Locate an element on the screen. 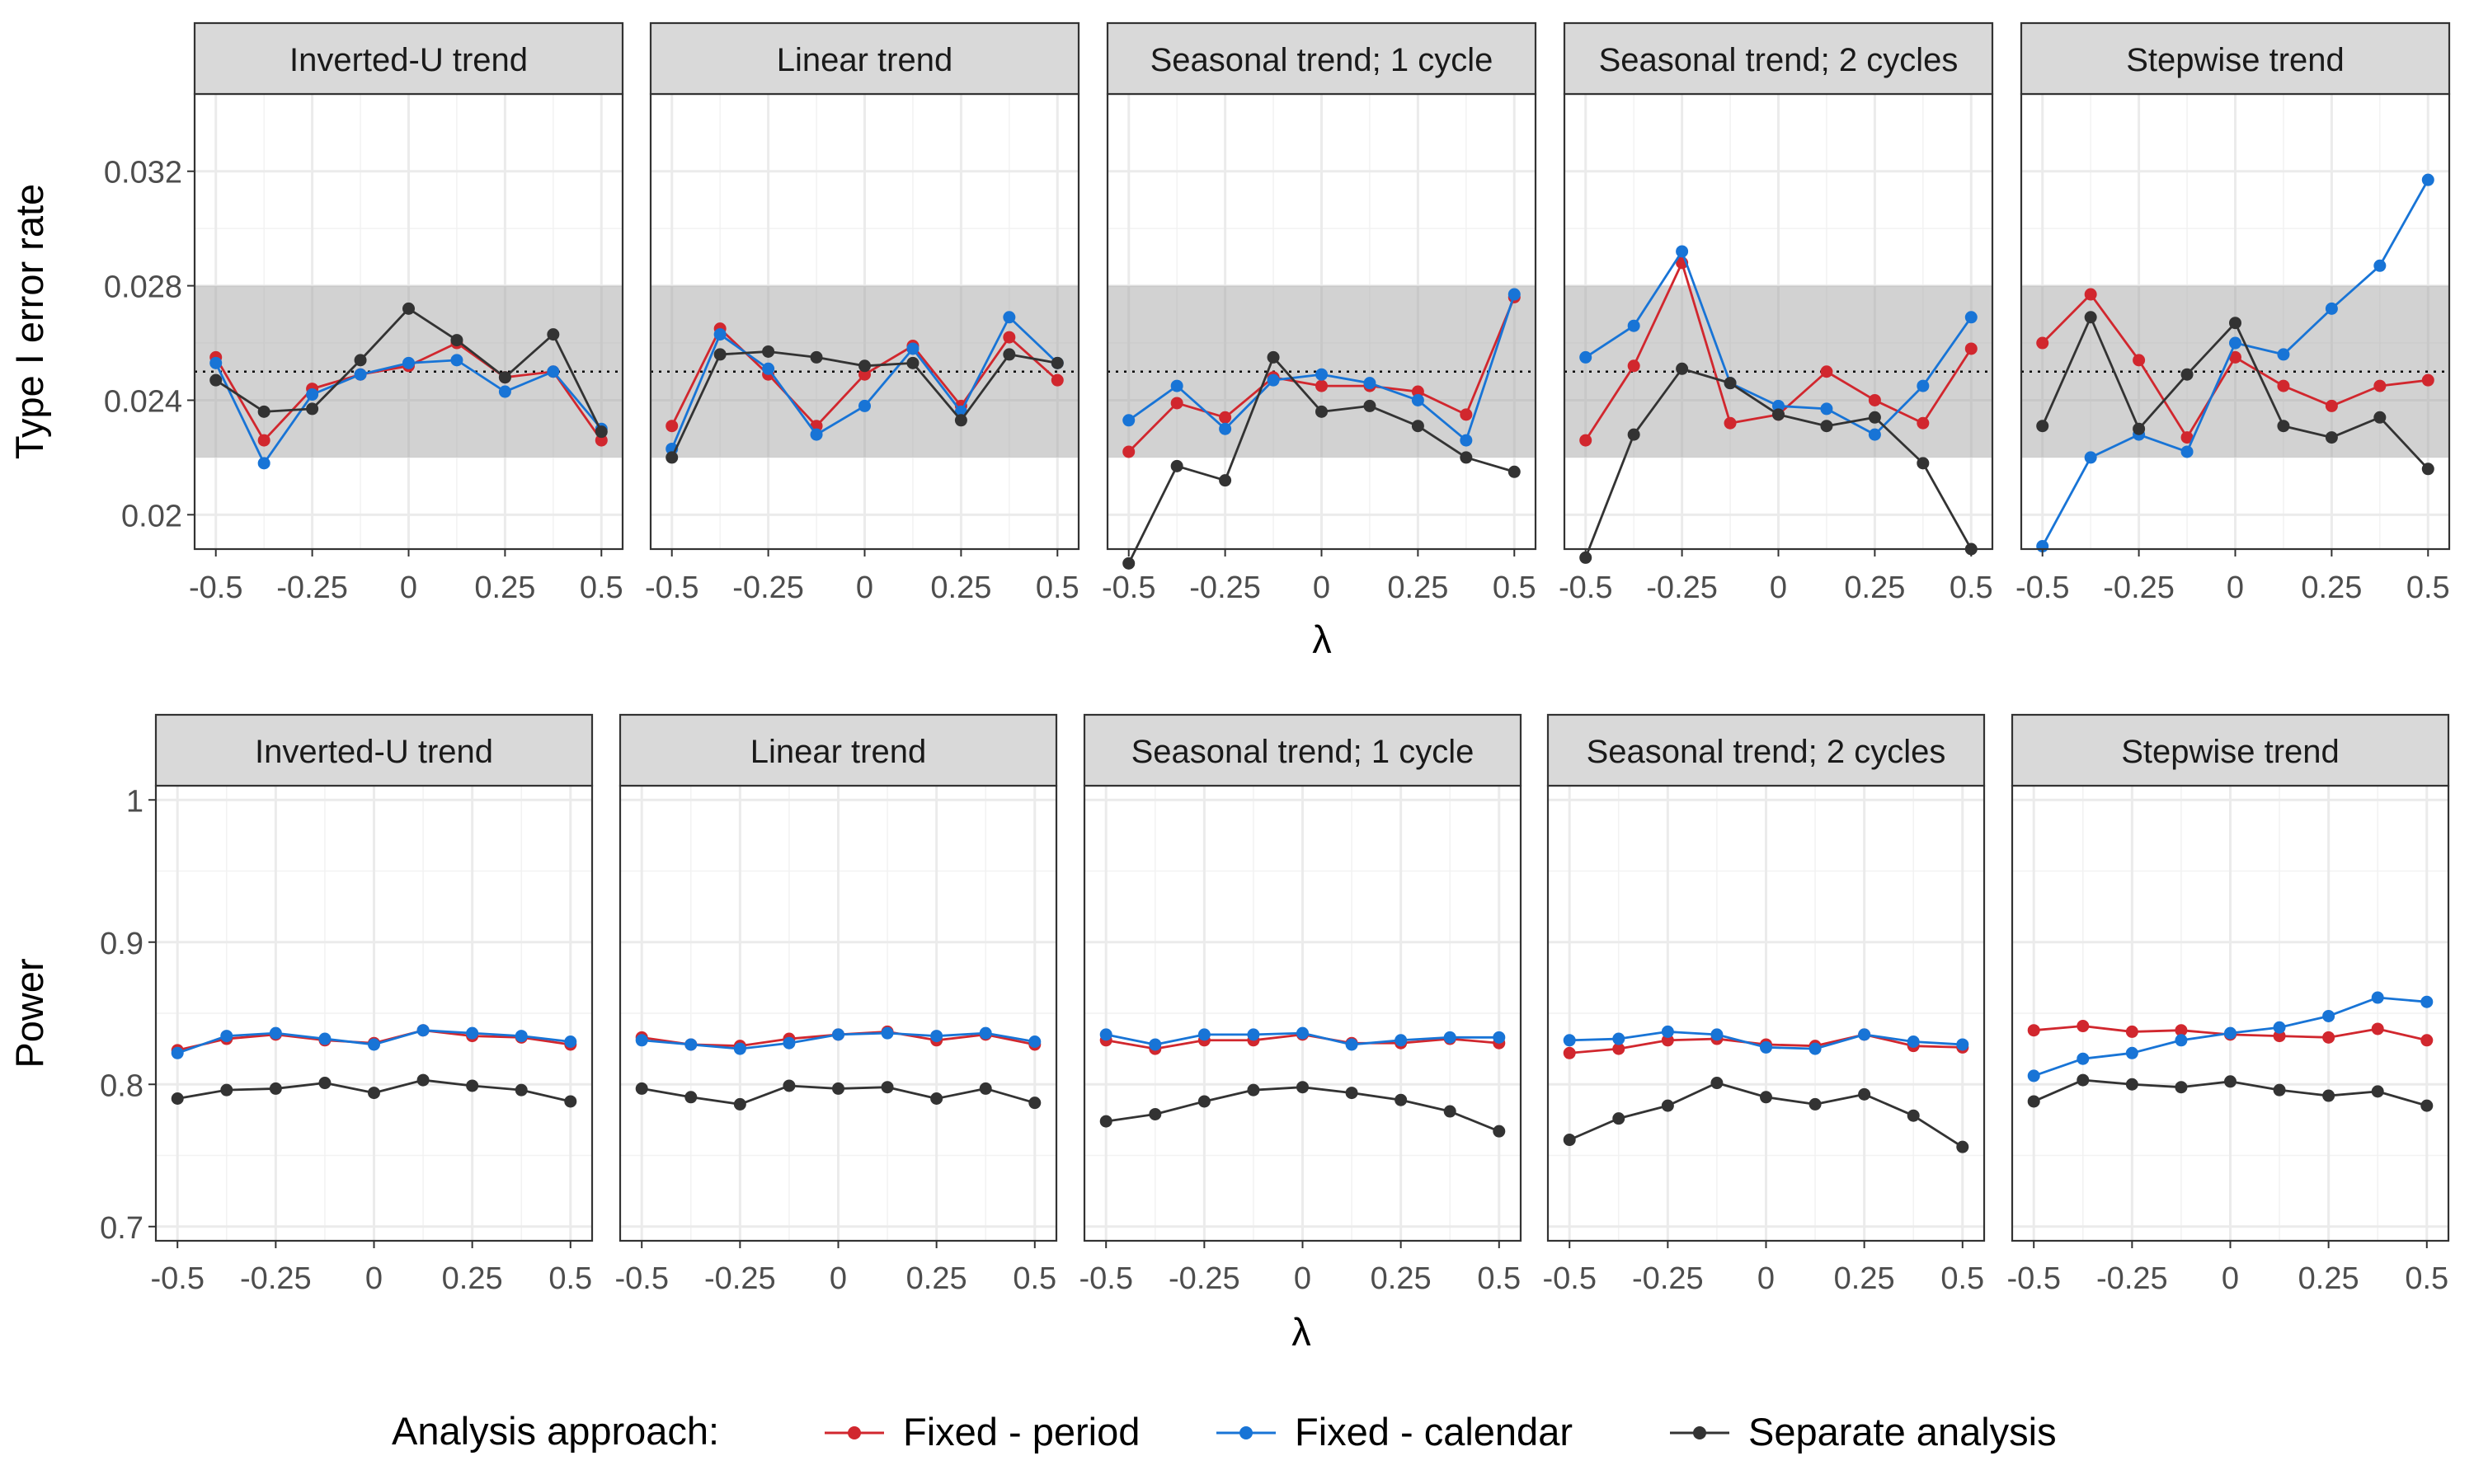 Image resolution: width=2474 pixels, height=1484 pixels. facet-strip-label: Seasonal trend; 1 cycle is located at coordinates (1303, 752).